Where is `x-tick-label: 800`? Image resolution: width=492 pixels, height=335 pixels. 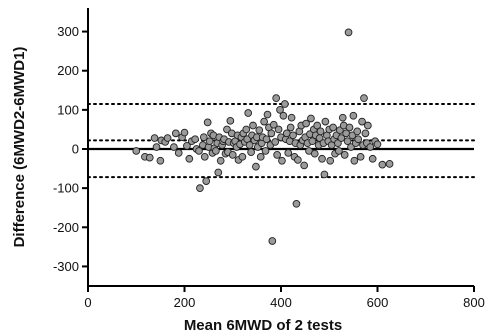
x-tick-label: 800 is located at coordinates (474, 302).